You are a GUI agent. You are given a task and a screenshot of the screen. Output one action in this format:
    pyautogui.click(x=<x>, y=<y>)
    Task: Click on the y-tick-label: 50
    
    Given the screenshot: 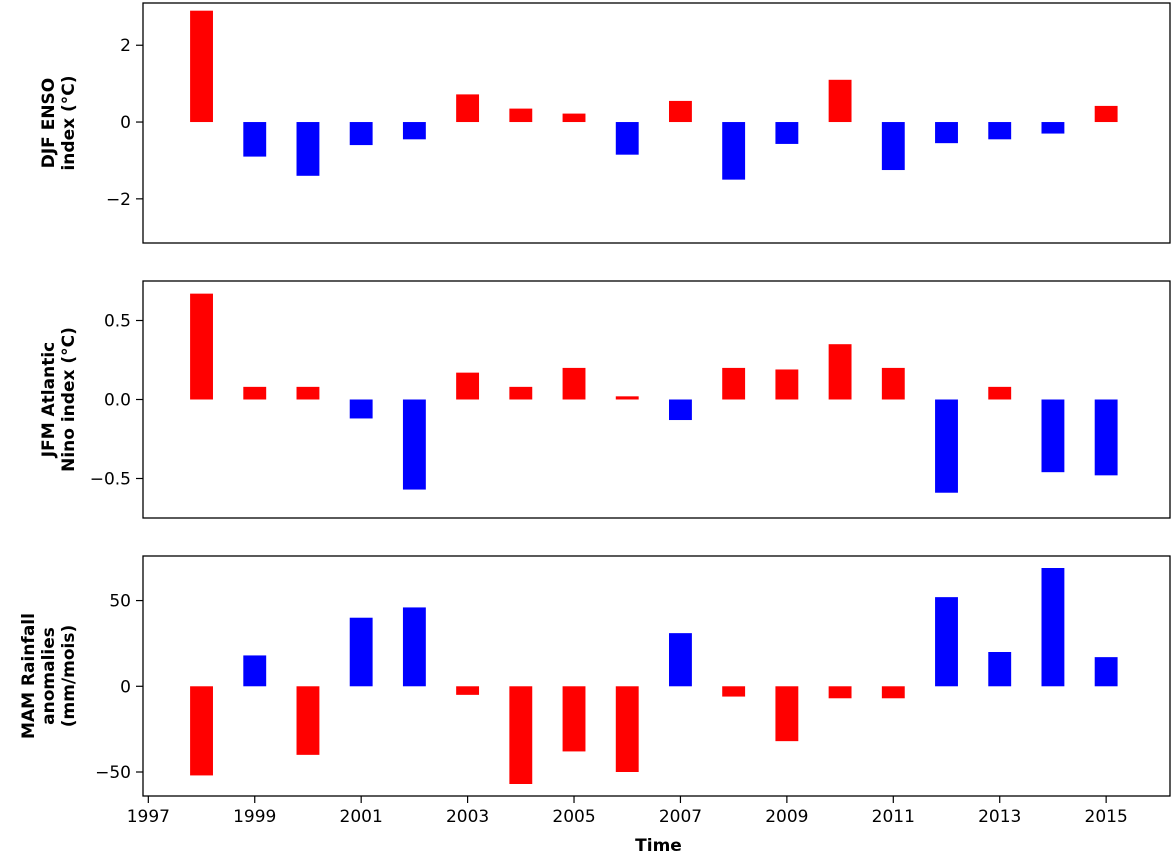 What is the action you would take?
    pyautogui.click(x=120, y=602)
    